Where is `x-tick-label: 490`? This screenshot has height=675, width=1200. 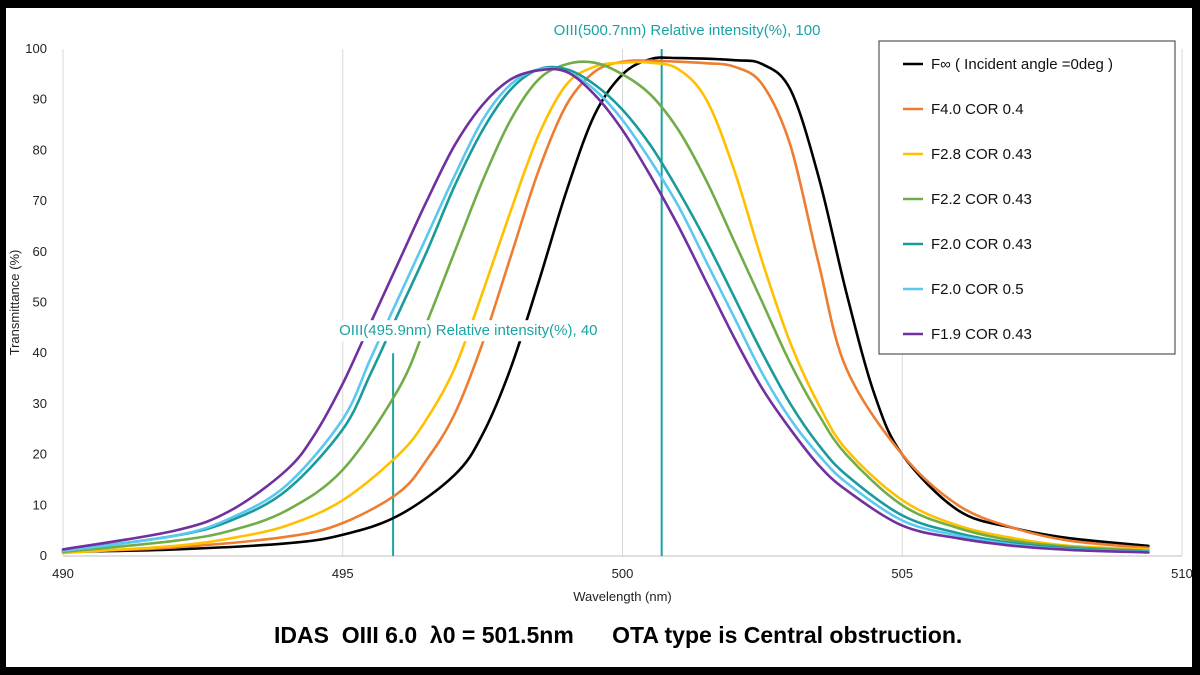
x-tick-label: 490 is located at coordinates (63, 573).